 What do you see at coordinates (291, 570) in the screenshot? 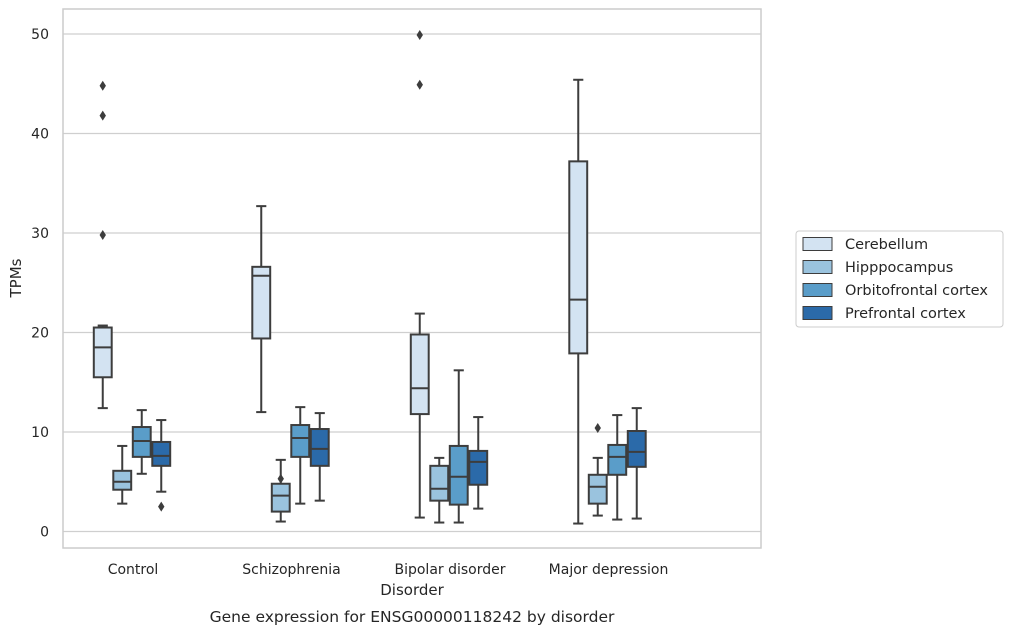
I see `x-tick-label: Schizophrenia` at bounding box center [291, 570].